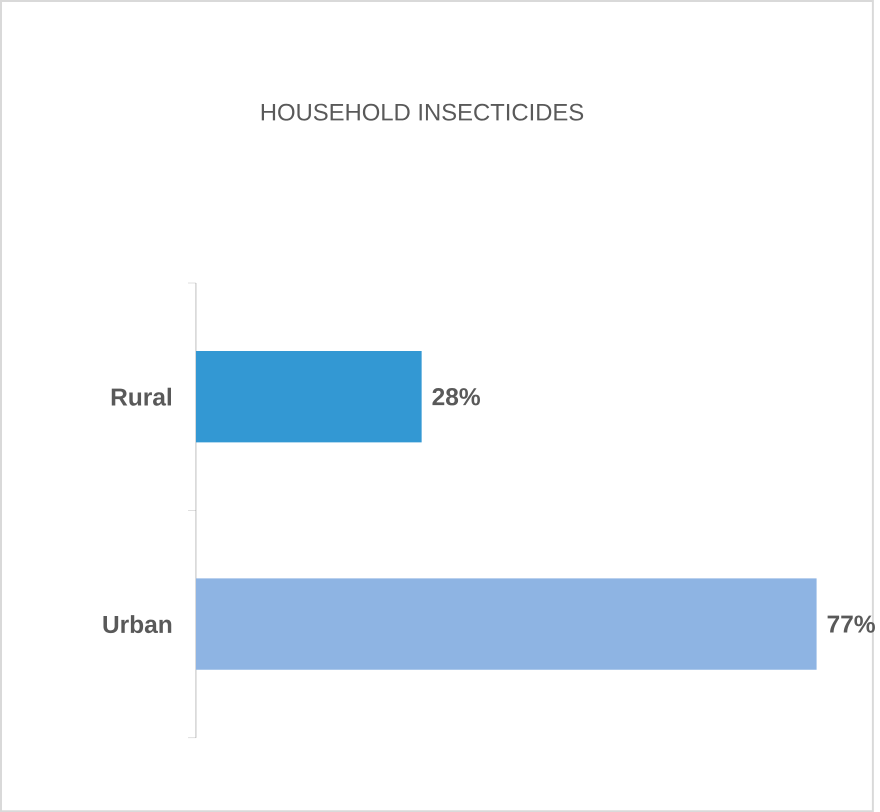 Image resolution: width=880 pixels, height=812 pixels. What do you see at coordinates (141, 397) in the screenshot?
I see `y-tick-label: Rural` at bounding box center [141, 397].